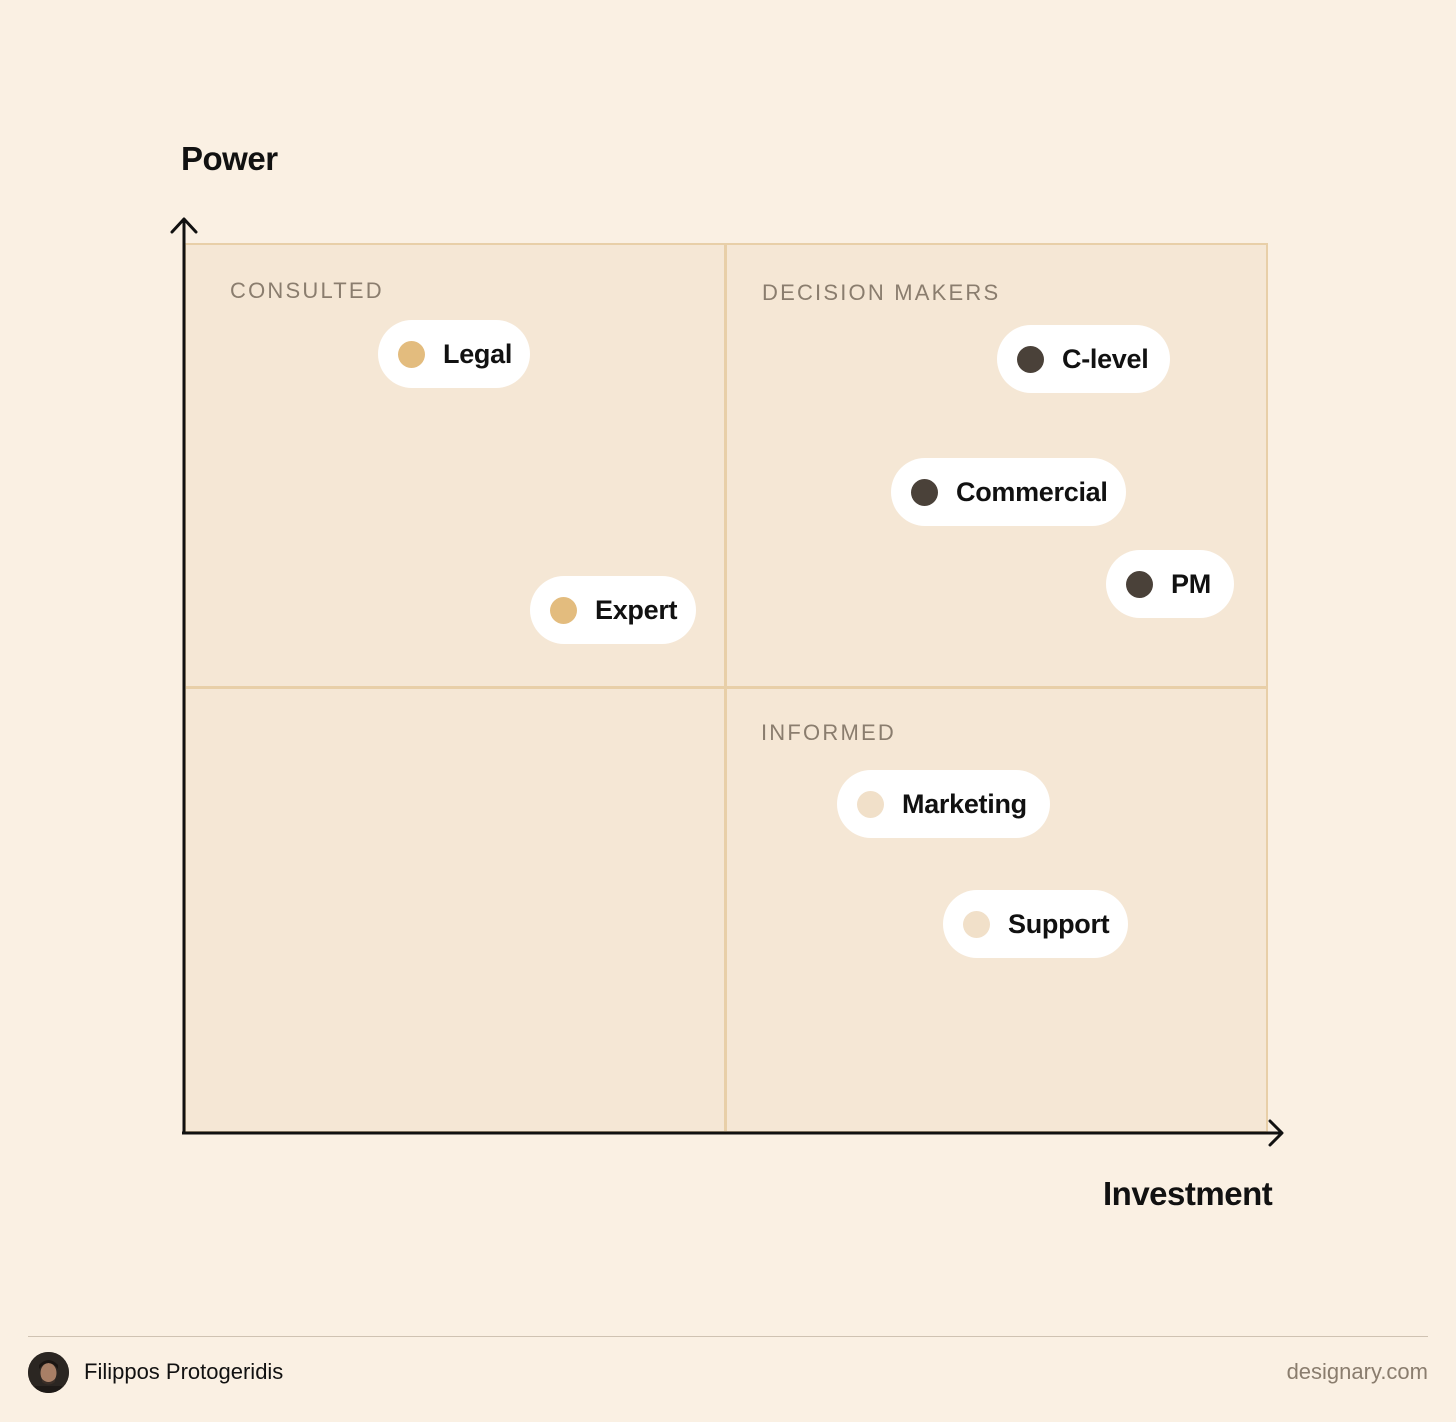  What do you see at coordinates (964, 803) in the screenshot?
I see `stakeholder-label: Marketing` at bounding box center [964, 803].